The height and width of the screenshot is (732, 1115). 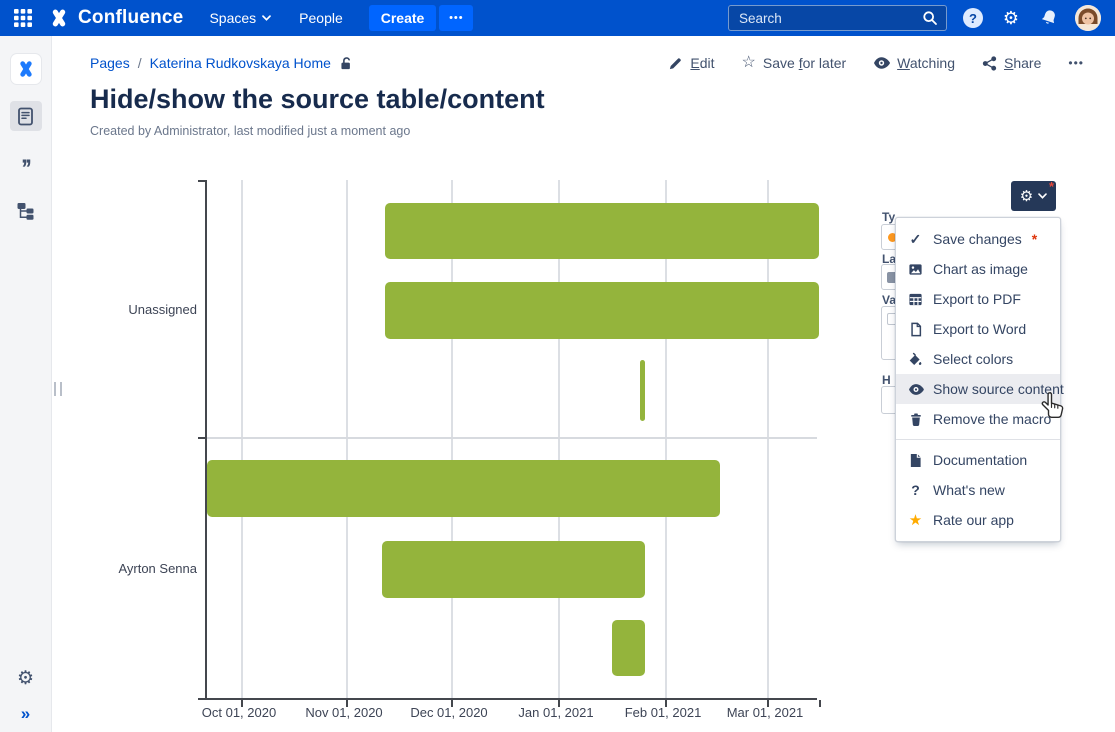 I want to click on settings-gear-icon: ⚙, so click(x=1011, y=18).